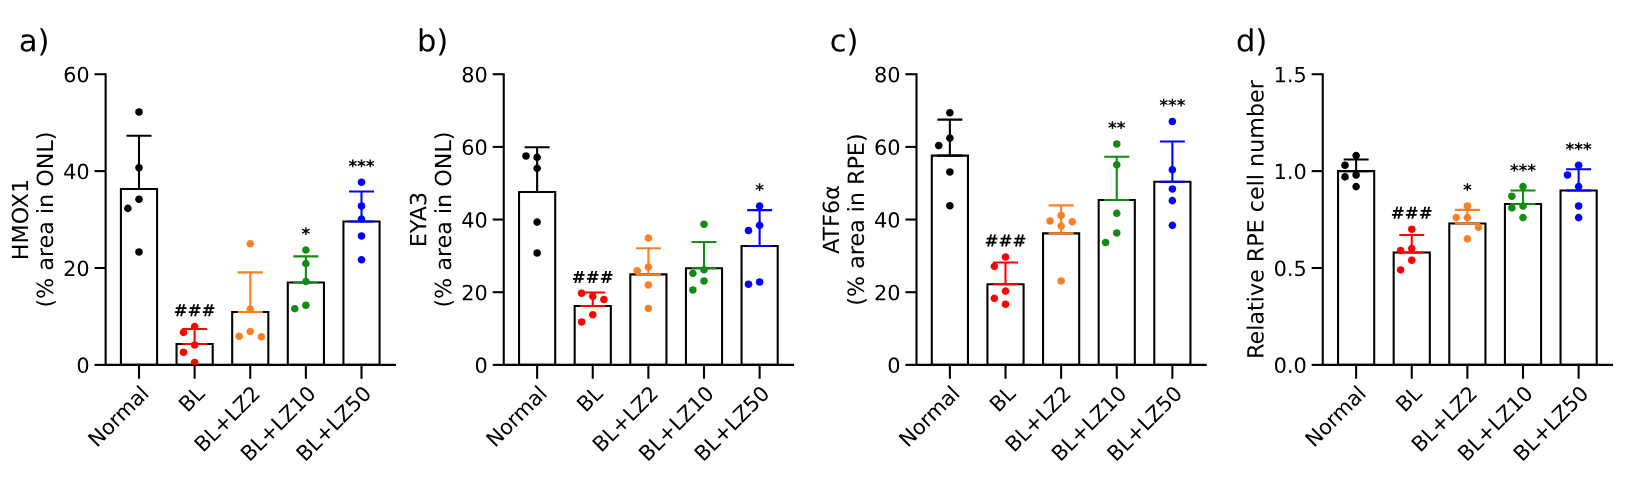 The height and width of the screenshot is (482, 1625). What do you see at coordinates (33, 219) in the screenshot?
I see `y-axis-title: HMOX1 (% area in ONL)` at bounding box center [33, 219].